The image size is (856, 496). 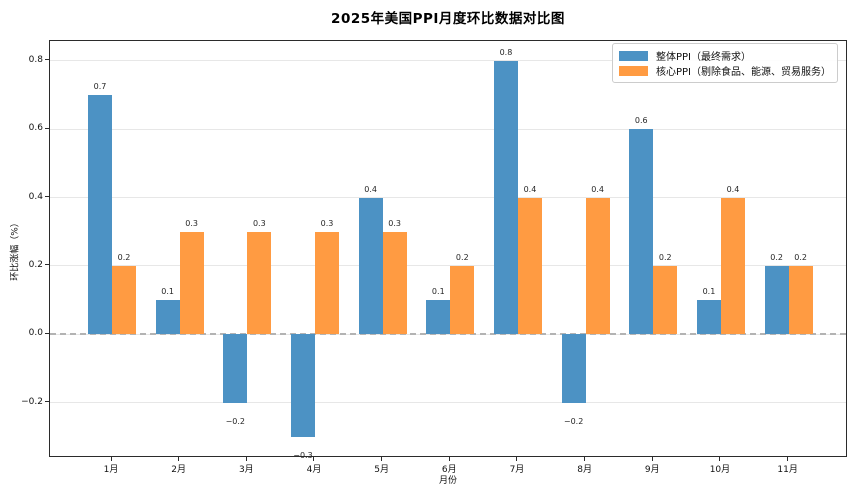 What do you see at coordinates (447, 481) in the screenshot?
I see `x-axis-label: 月份` at bounding box center [447, 481].